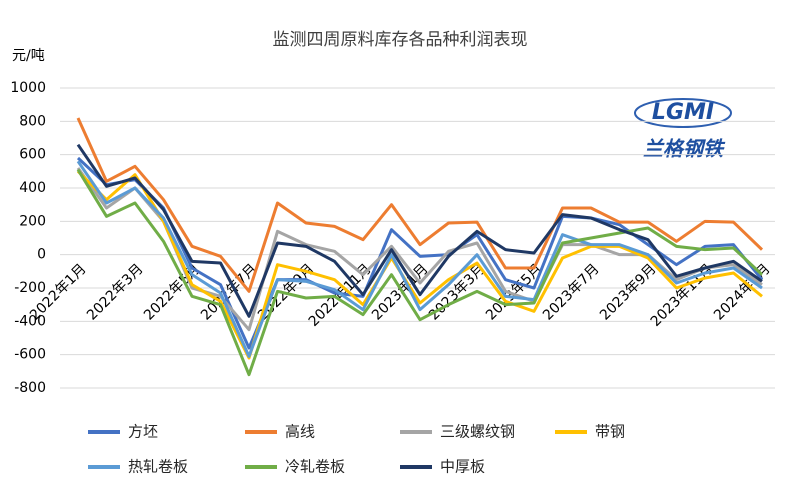 Image resolution: width=800 pixels, height=495 pixels. What do you see at coordinates (41, 255) in the screenshot?
I see `y-tick-label: 0` at bounding box center [41, 255].